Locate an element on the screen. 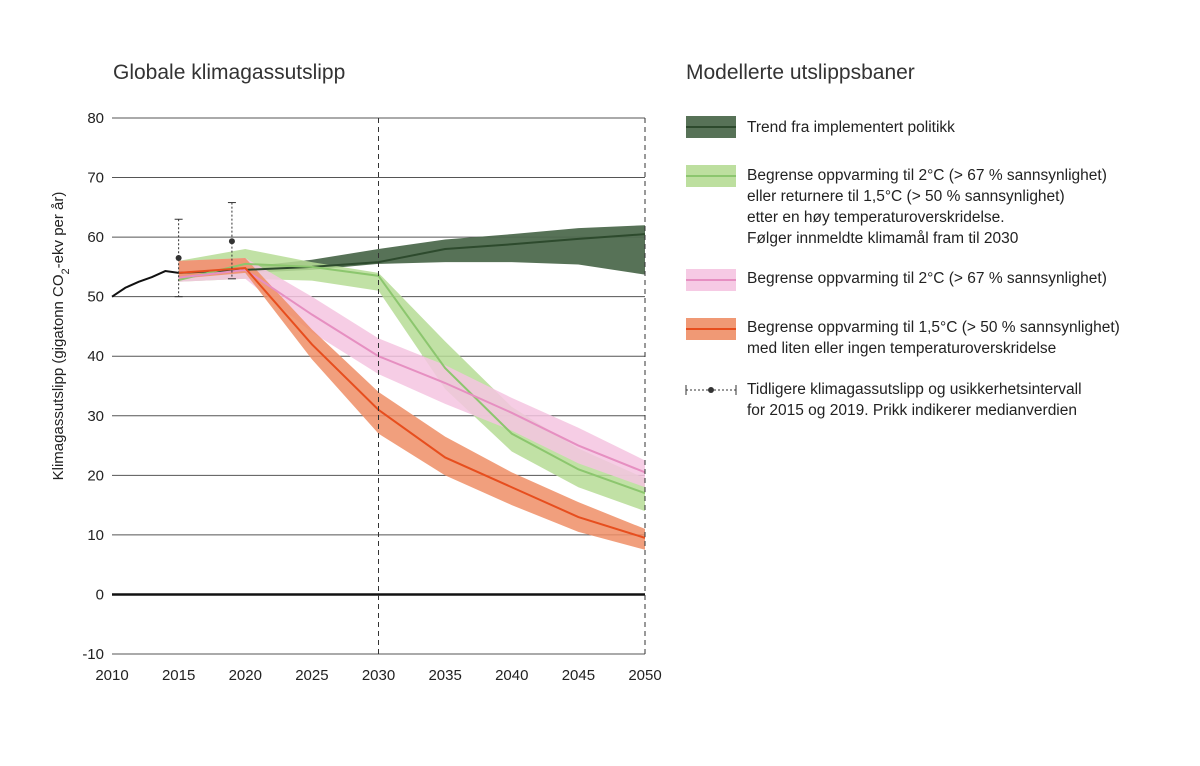 This screenshot has width=1200, height=766. x-tick-label: 2035 is located at coordinates (444, 675).